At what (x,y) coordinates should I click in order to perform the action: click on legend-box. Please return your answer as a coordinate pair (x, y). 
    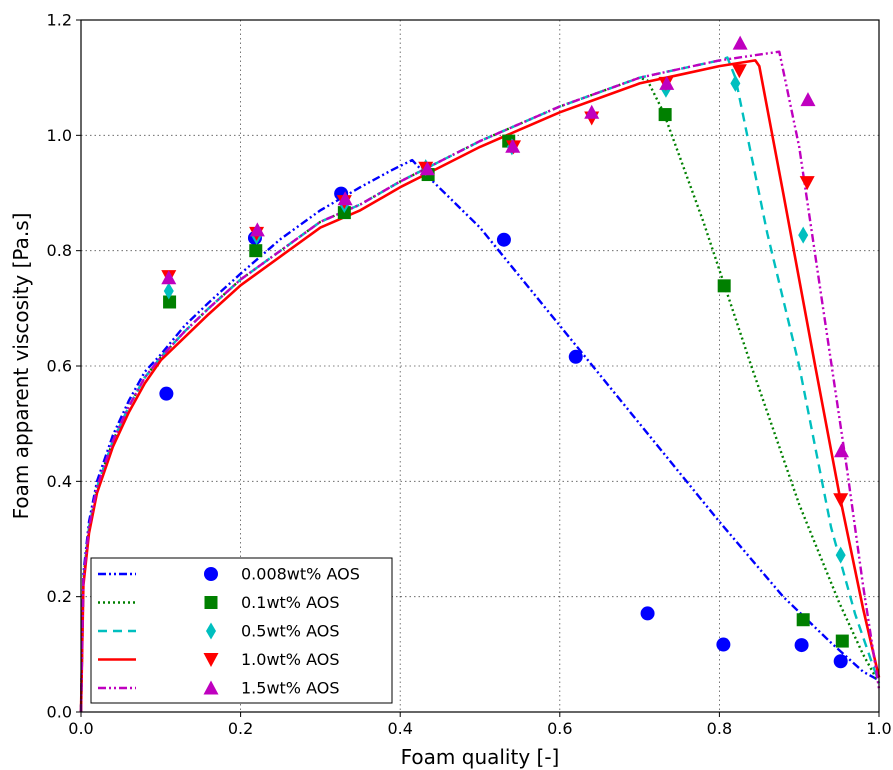
    Looking at the image, I should click on (241, 630).